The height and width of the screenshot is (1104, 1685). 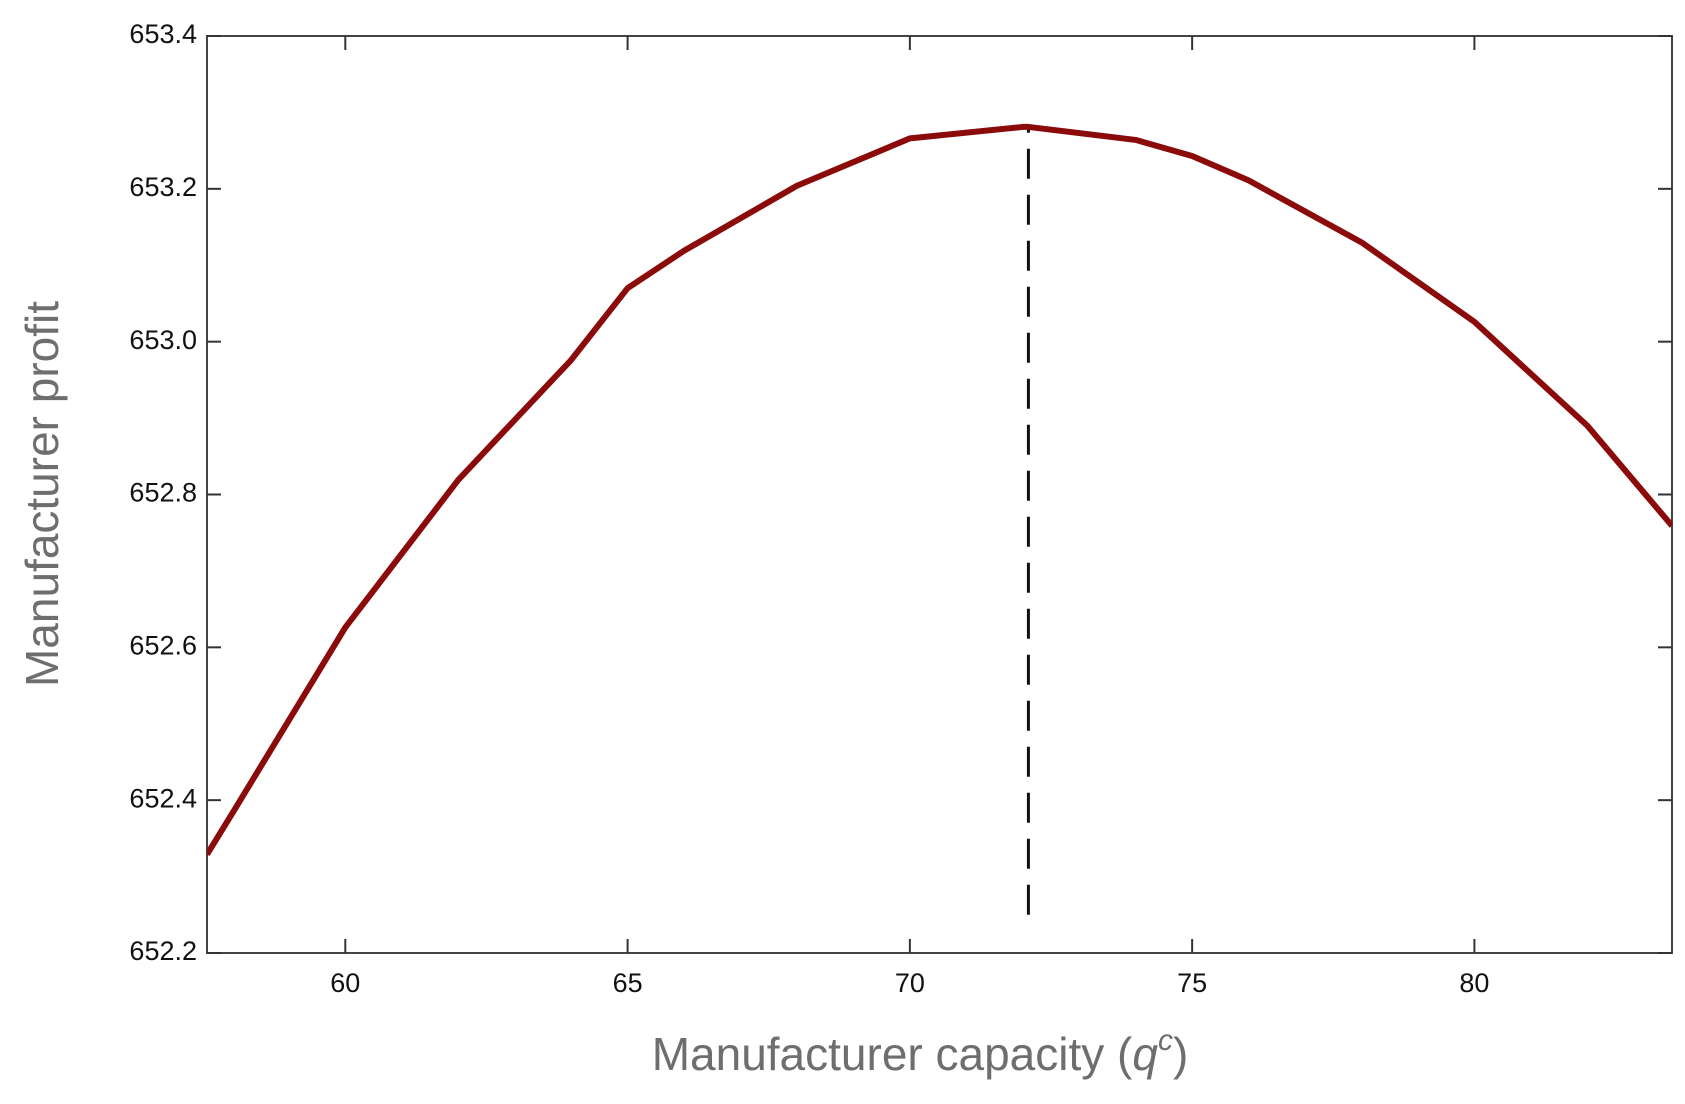 I want to click on x-tick-label: 65, so click(x=628, y=983).